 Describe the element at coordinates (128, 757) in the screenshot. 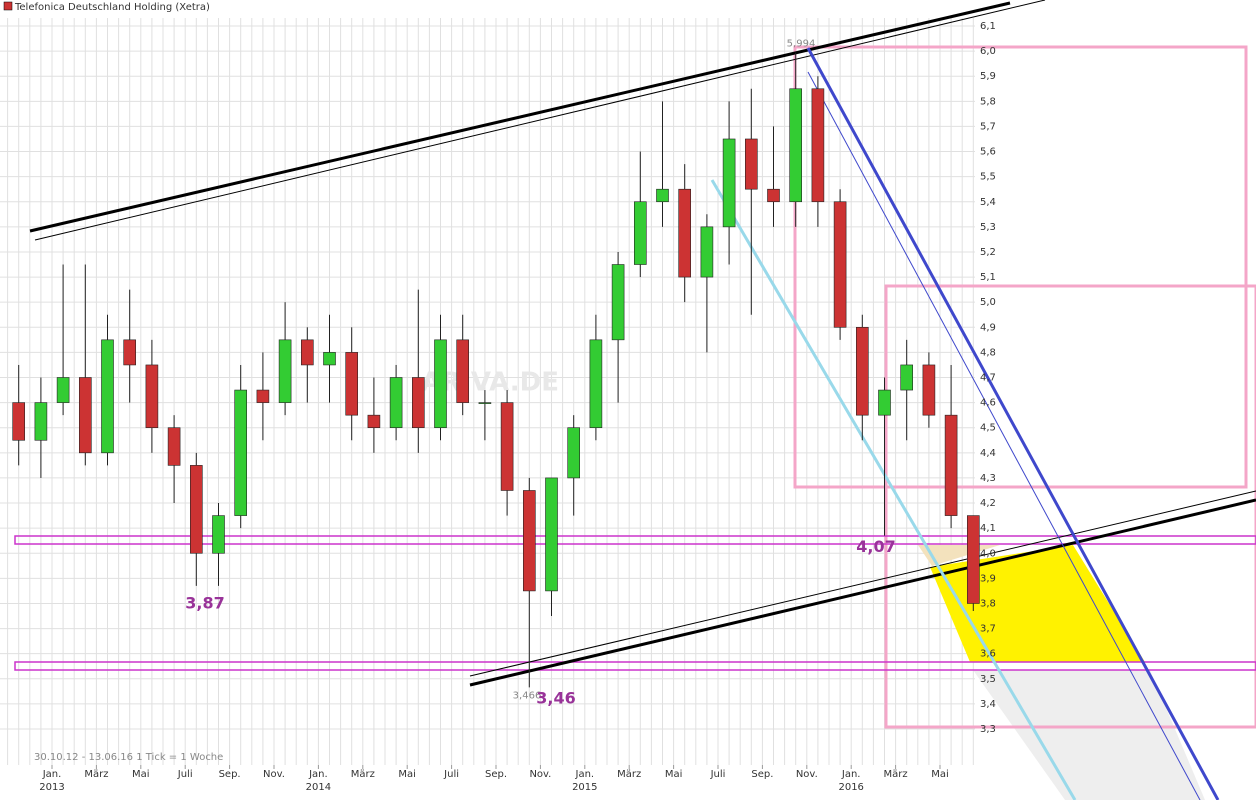

I see `footer: 30.10.12 - 13.06.16 1 Tick = 1 Woche` at that location.